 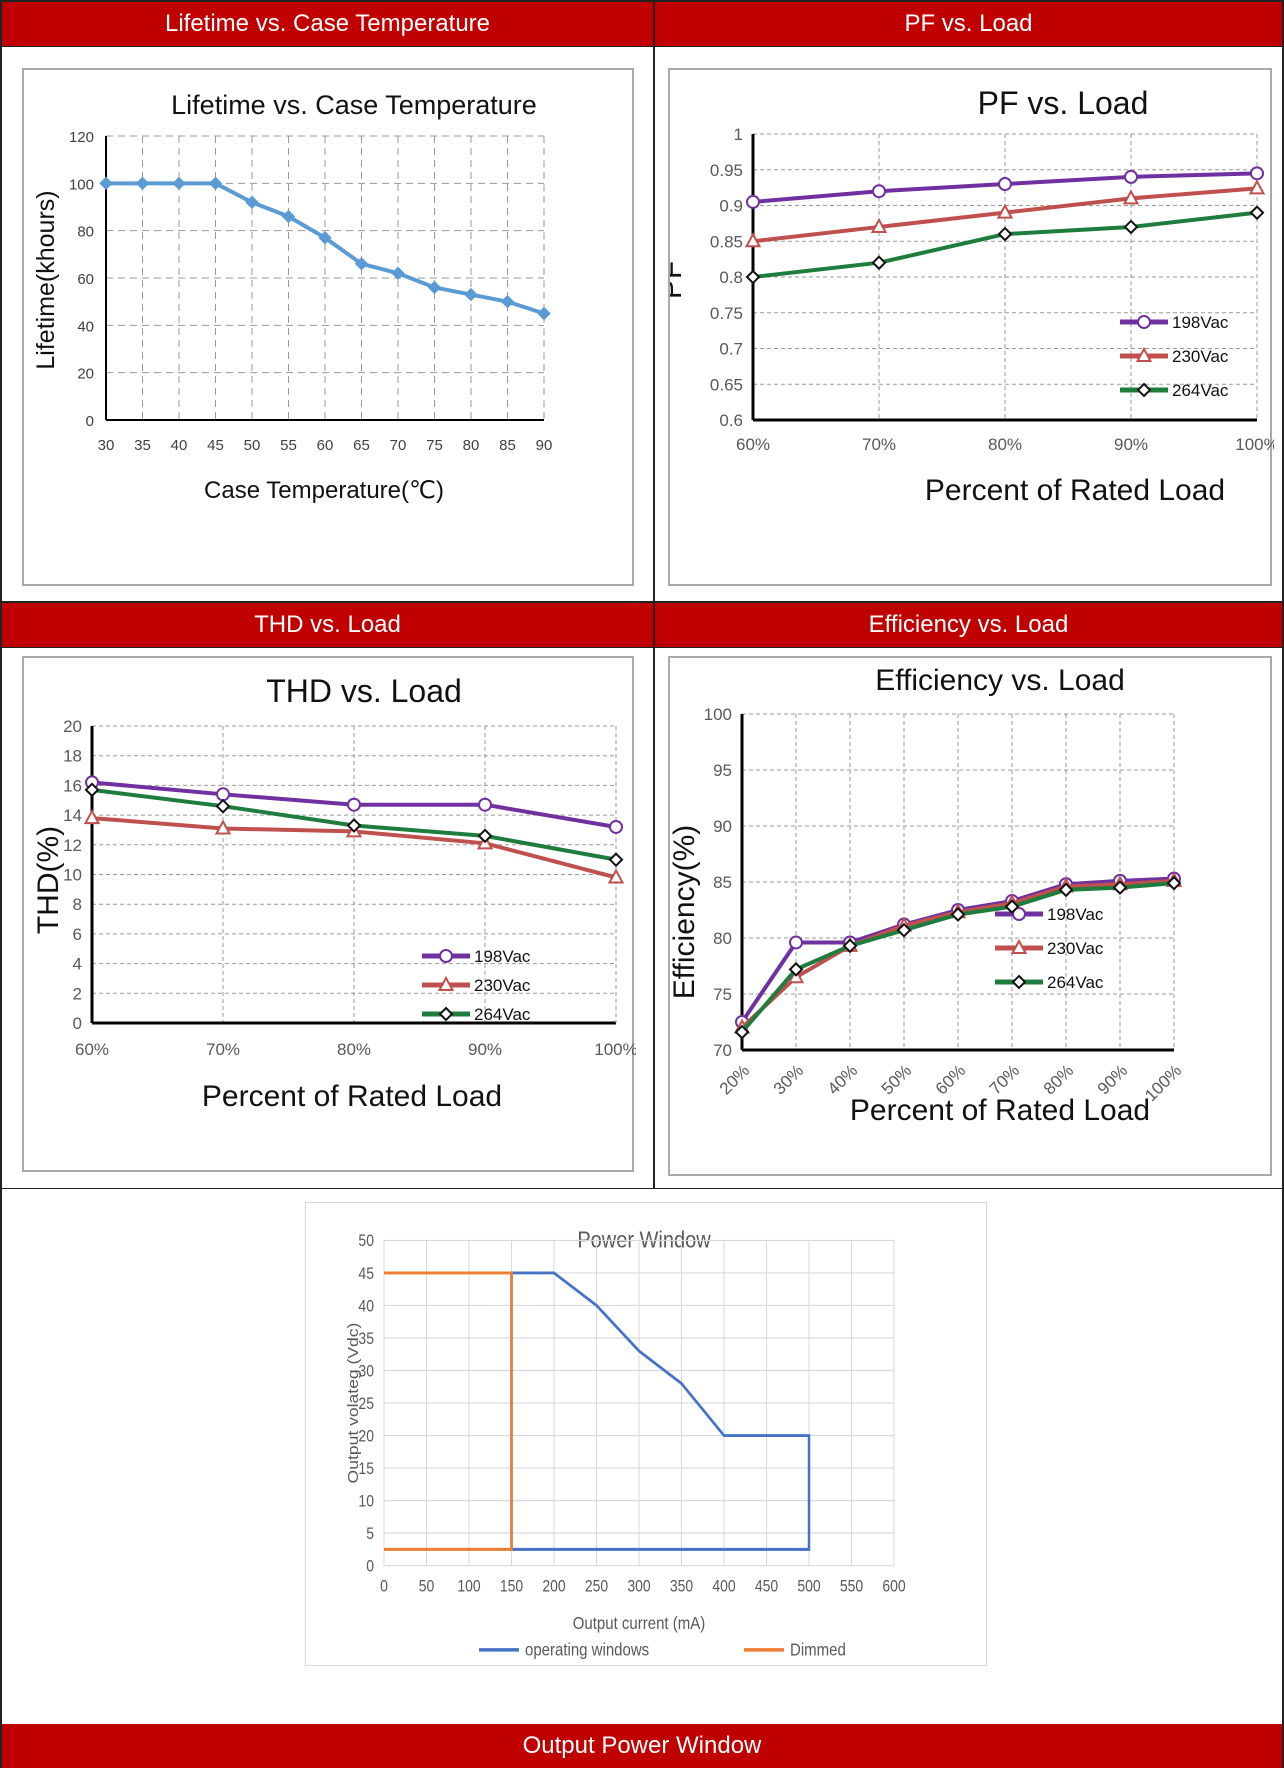 What do you see at coordinates (77, 904) in the screenshot?
I see `y-tick-label: 8` at bounding box center [77, 904].